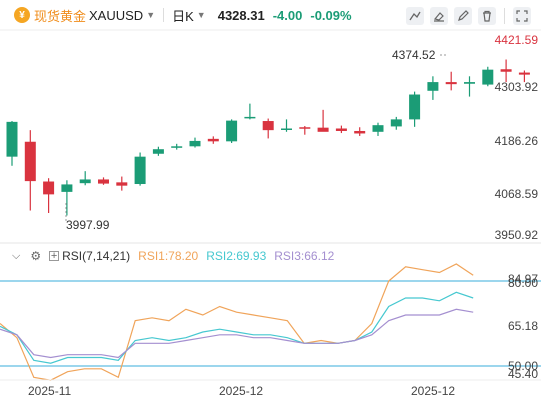  Describe the element at coordinates (151, 15) in the screenshot. I see `chevron-down-icon: ▼` at that location.